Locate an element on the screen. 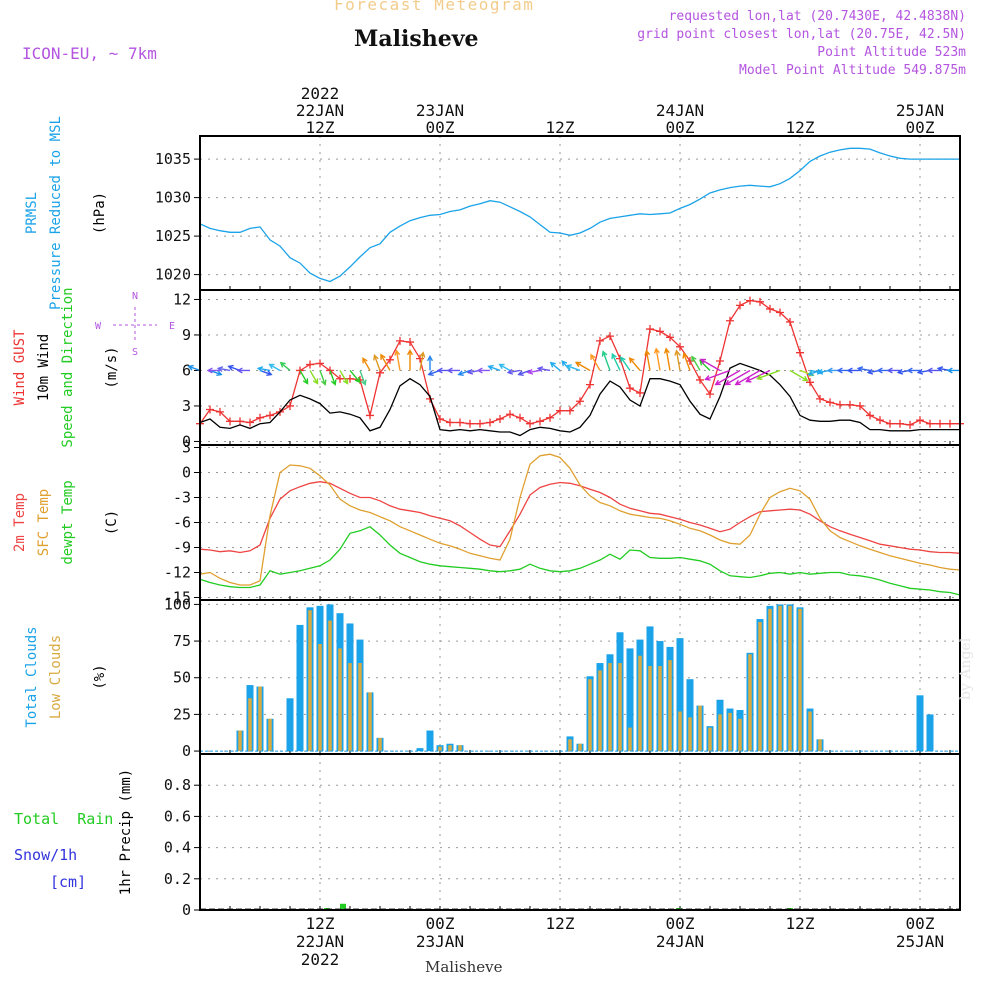  footer-location: Malisheve is located at coordinates (464, 967).